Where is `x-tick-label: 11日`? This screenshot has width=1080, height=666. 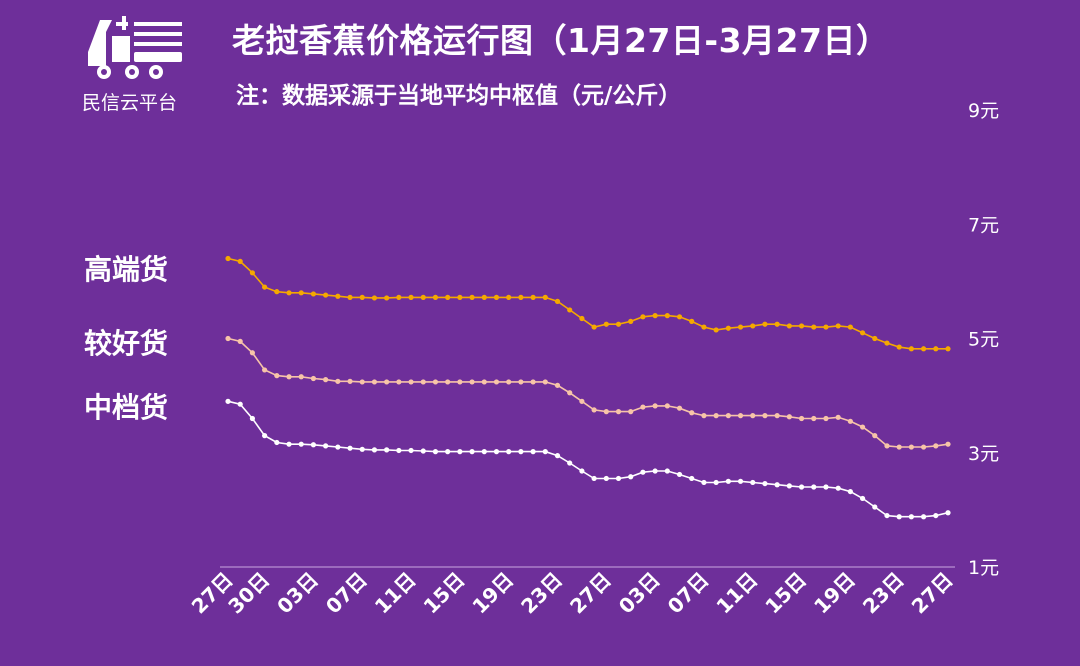
x-tick-label: 11日 is located at coordinates (395, 593).